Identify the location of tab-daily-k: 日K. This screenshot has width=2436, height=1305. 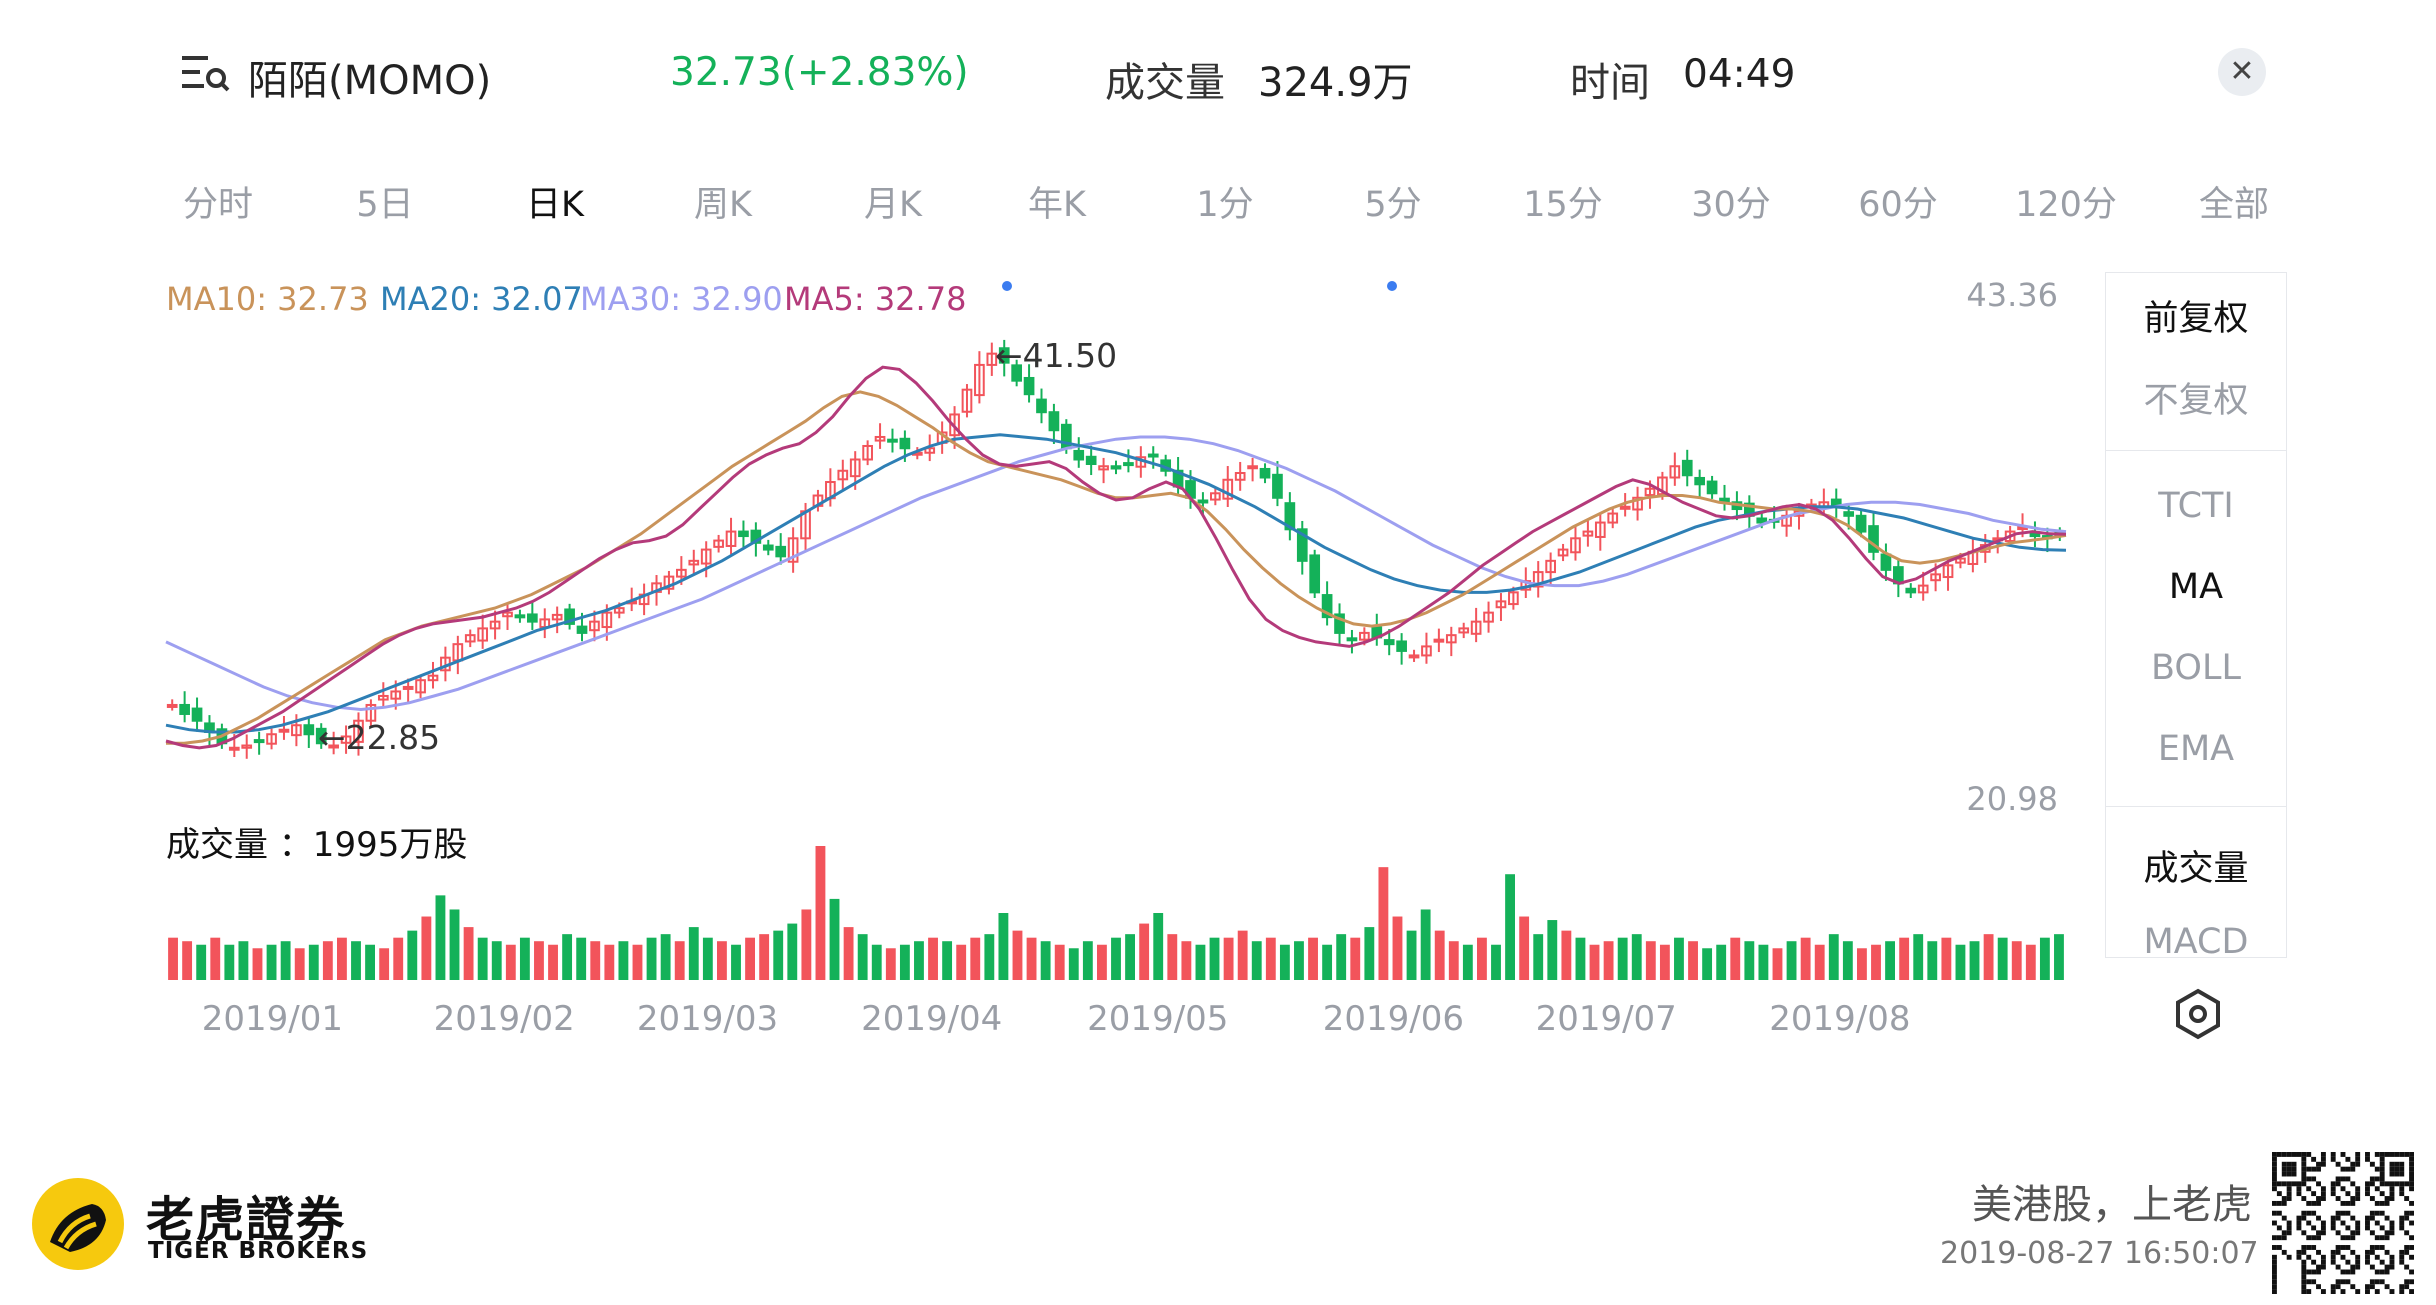
(555, 205).